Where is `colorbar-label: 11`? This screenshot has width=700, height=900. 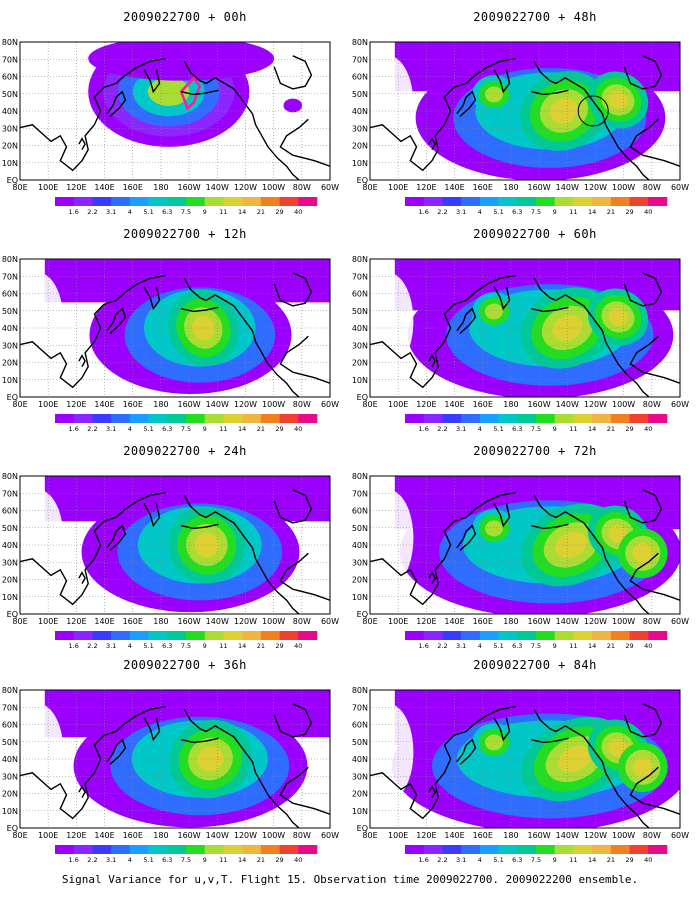
colorbar-label: 11 is located at coordinates (223, 429).